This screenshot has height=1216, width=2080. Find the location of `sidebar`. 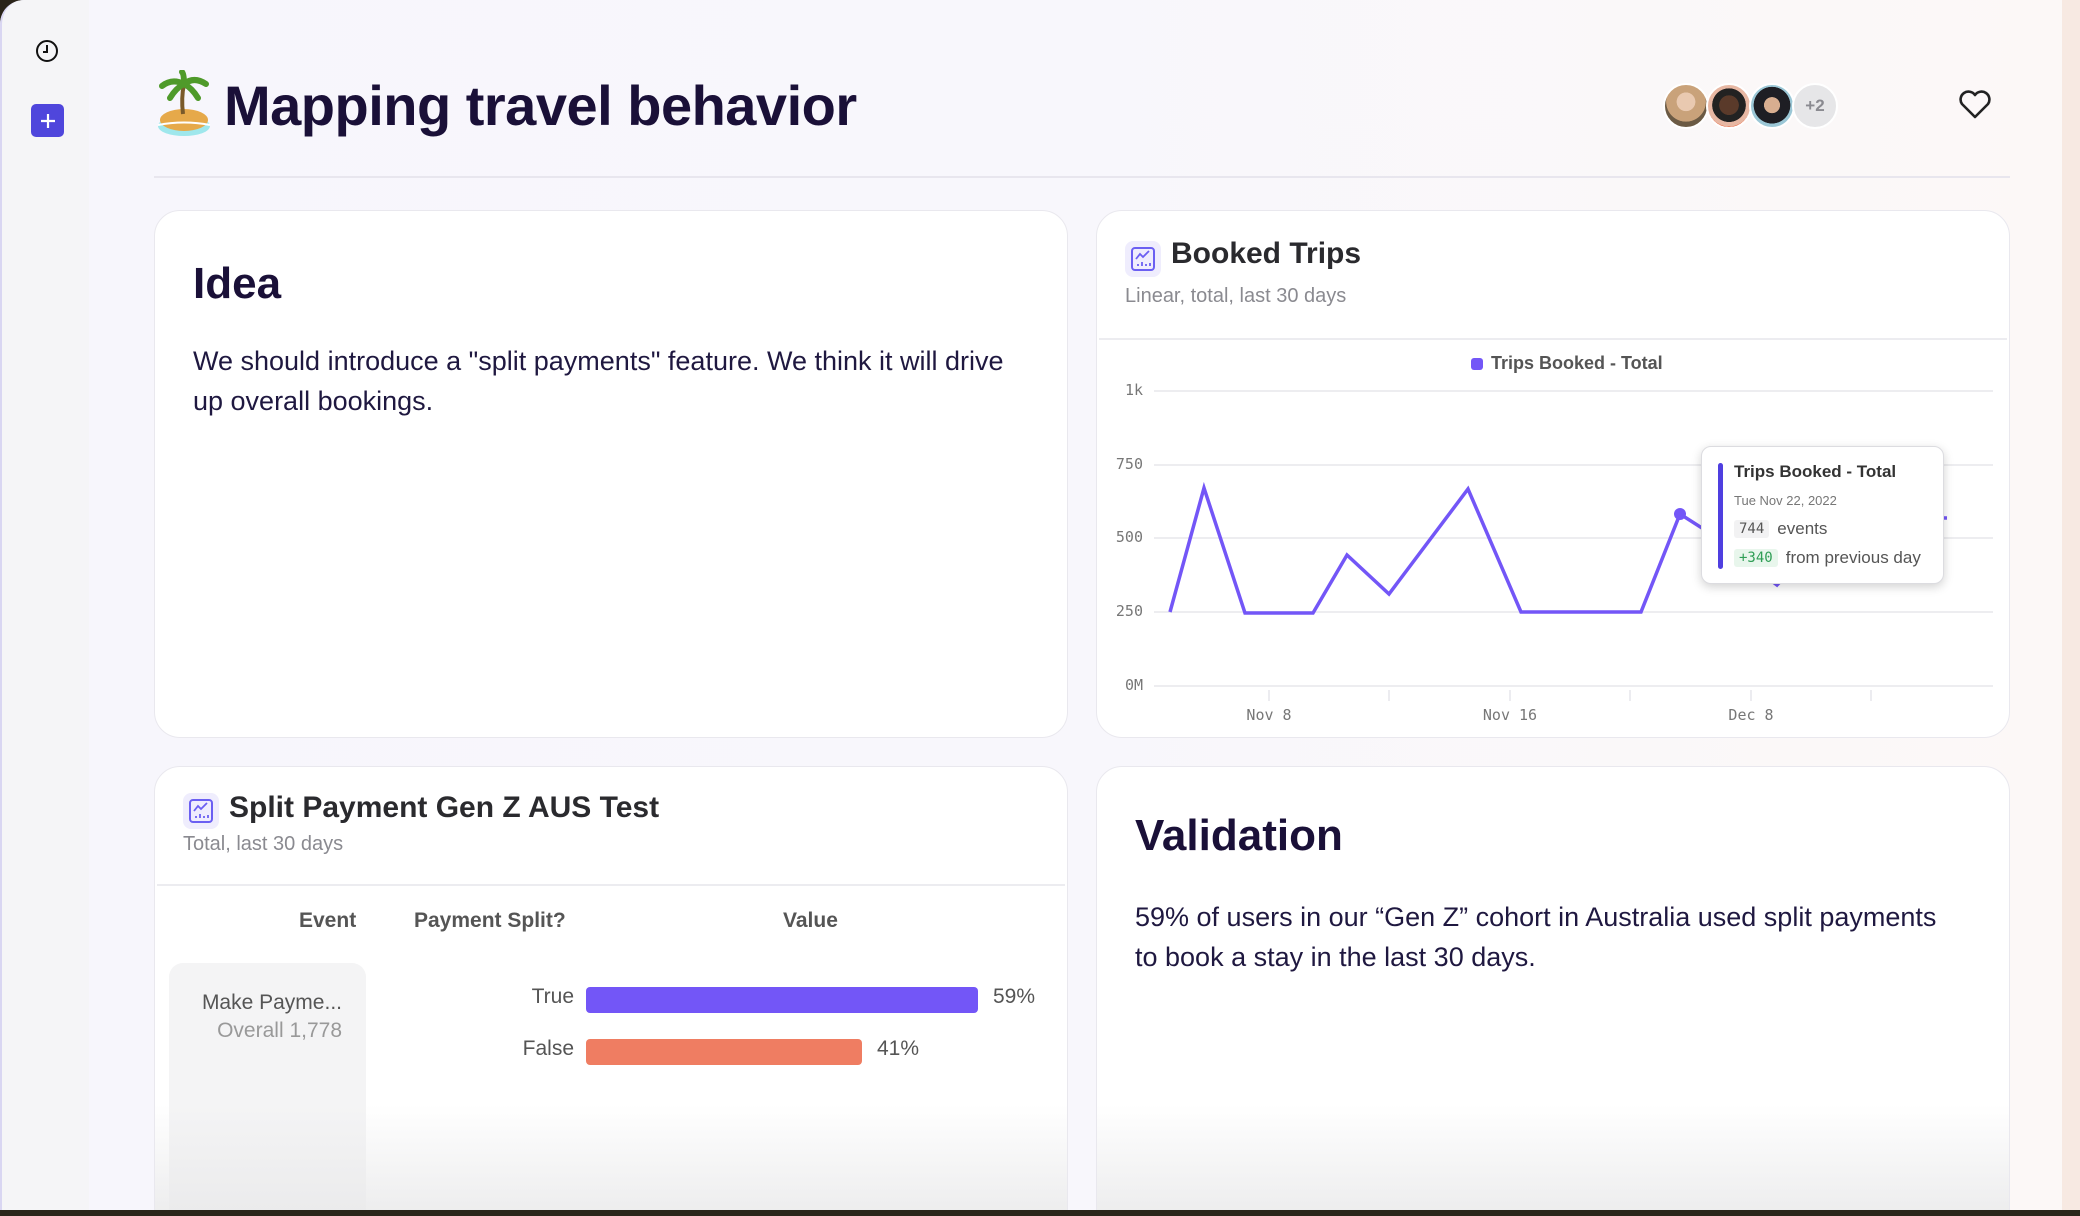

sidebar is located at coordinates (44, 605).